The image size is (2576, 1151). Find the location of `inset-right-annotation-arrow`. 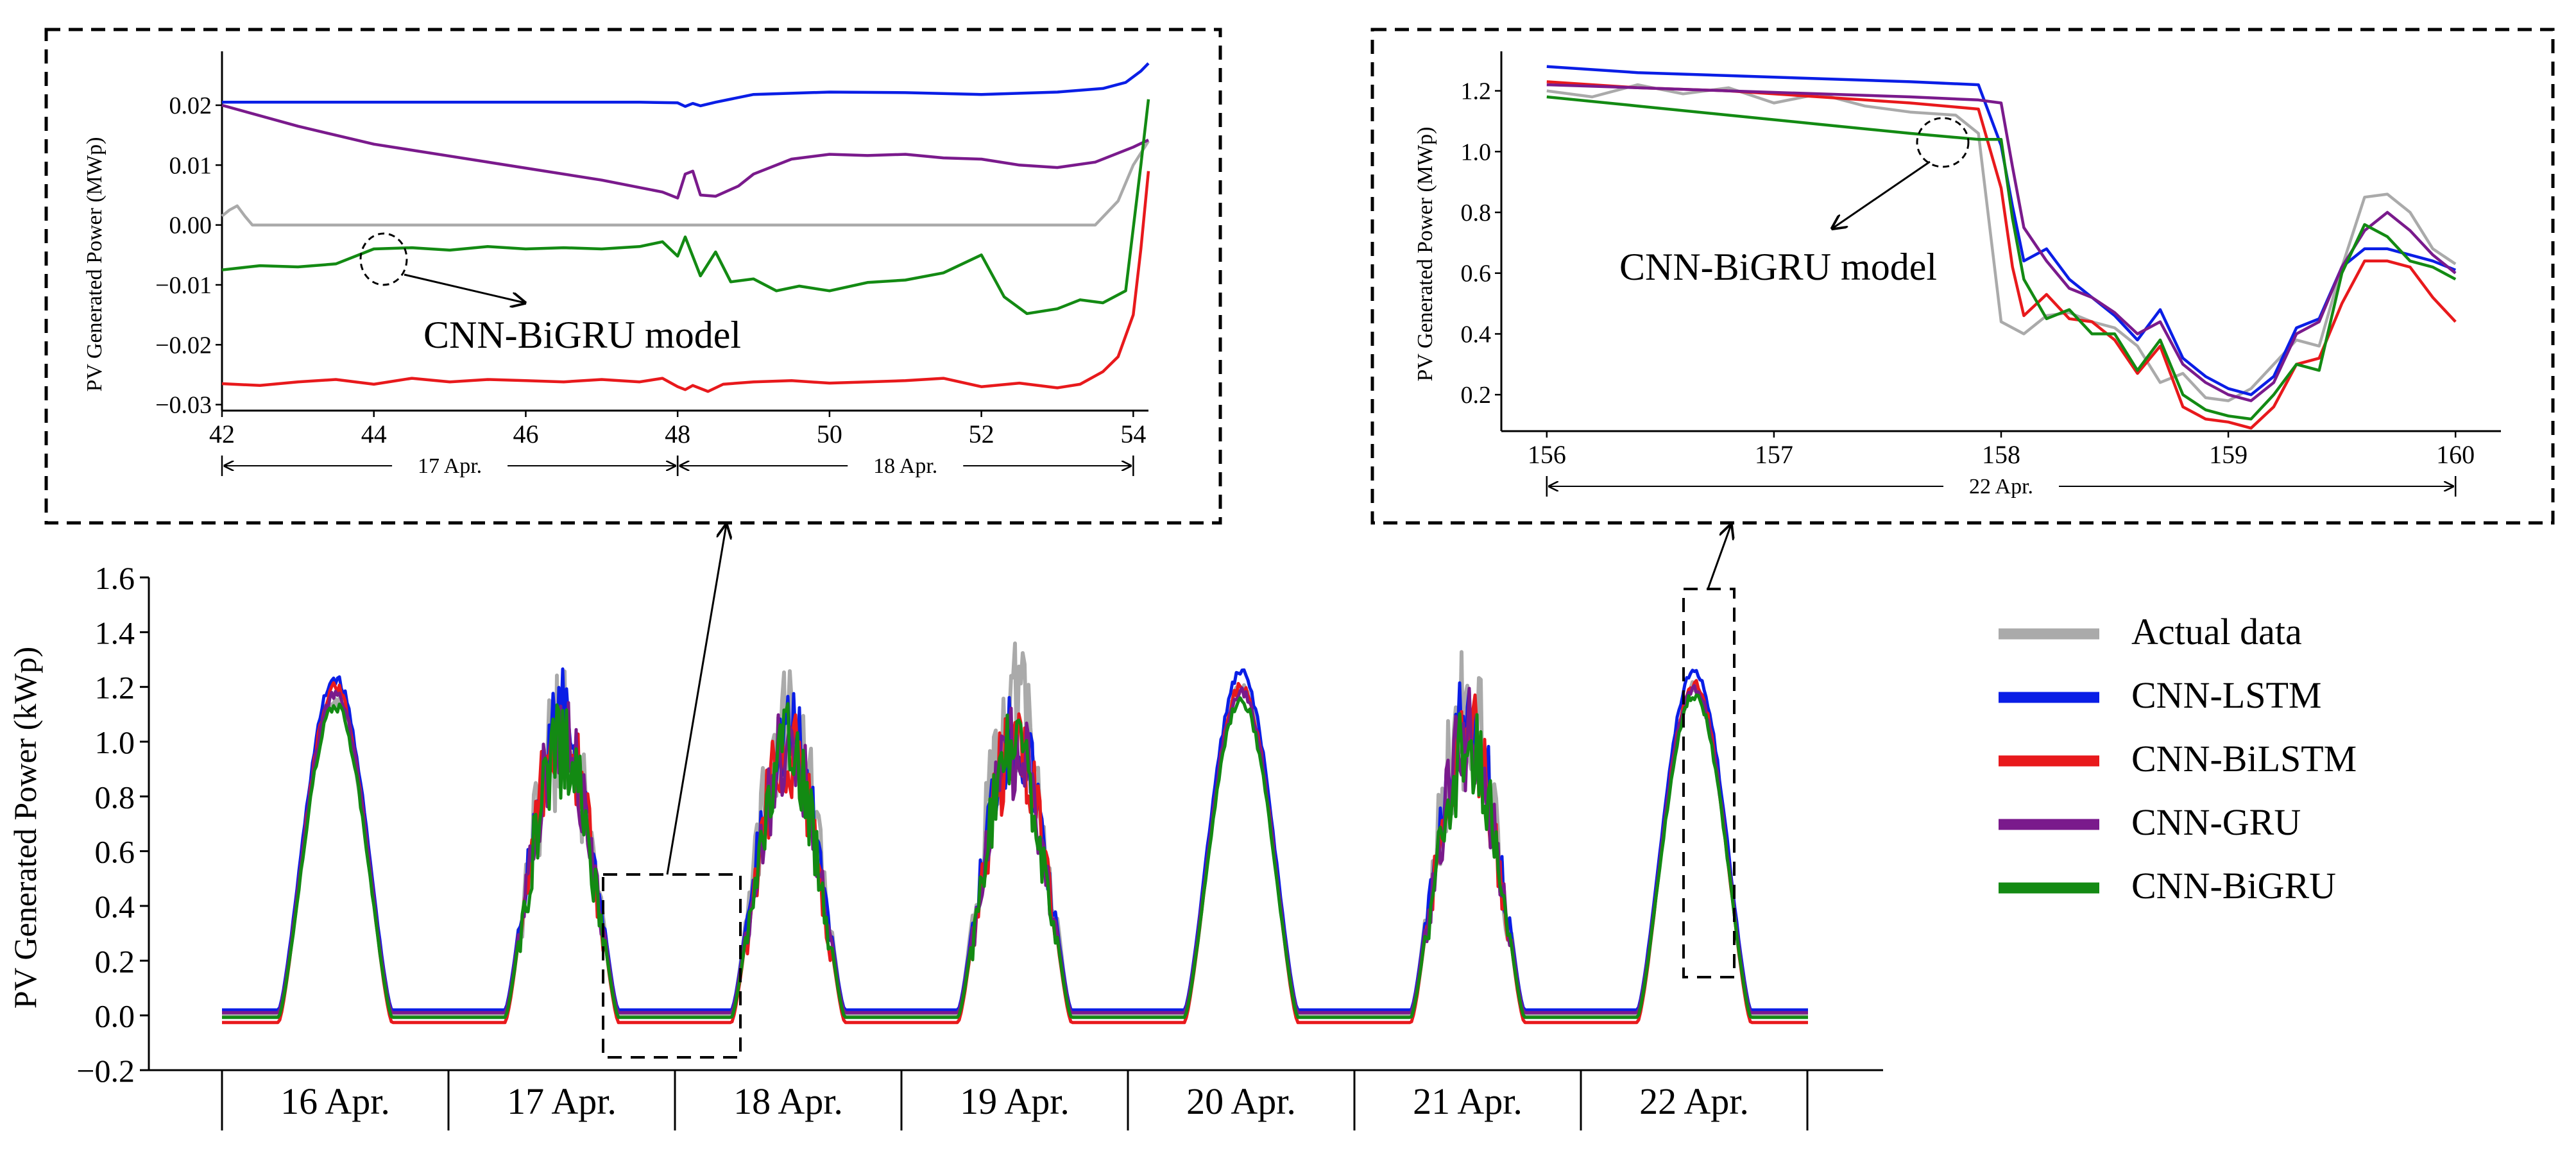

inset-right-annotation-arrow is located at coordinates (1881, 194).